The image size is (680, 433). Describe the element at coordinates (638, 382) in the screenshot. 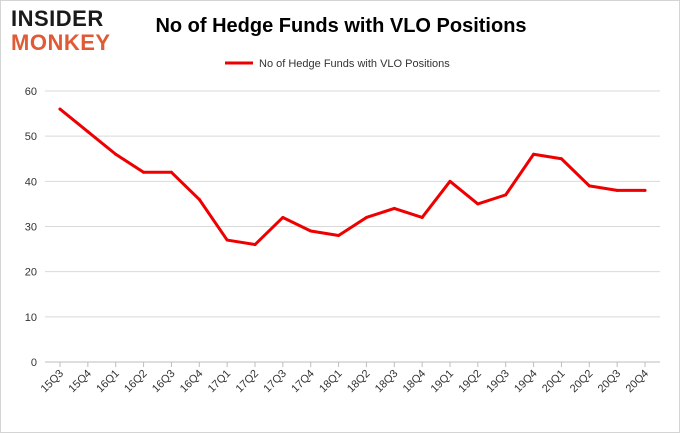

I see `x-tick-label: 20Q4` at that location.